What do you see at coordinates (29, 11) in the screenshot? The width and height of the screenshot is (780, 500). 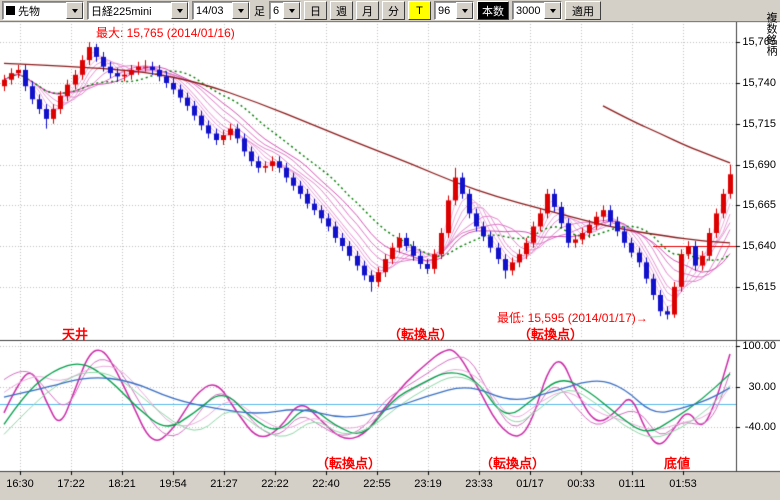 I see `instrument-category-value: 先物` at bounding box center [29, 11].